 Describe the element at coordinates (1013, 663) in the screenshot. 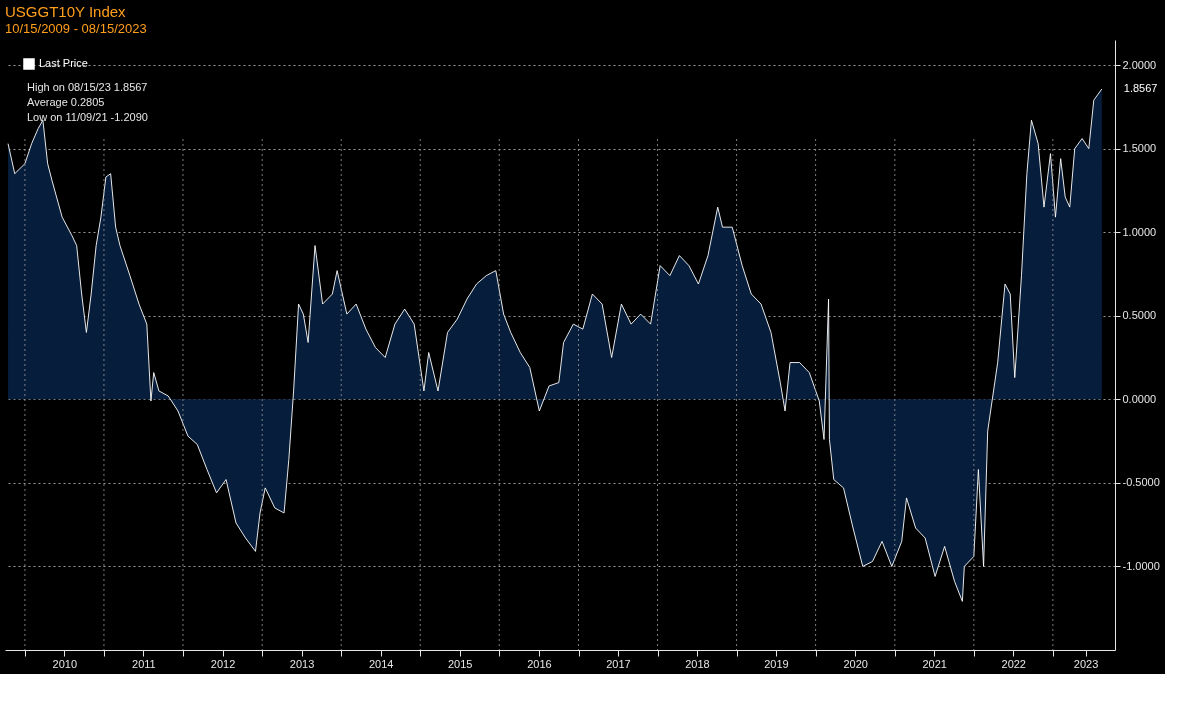

I see `x-tick-label: 2022` at that location.